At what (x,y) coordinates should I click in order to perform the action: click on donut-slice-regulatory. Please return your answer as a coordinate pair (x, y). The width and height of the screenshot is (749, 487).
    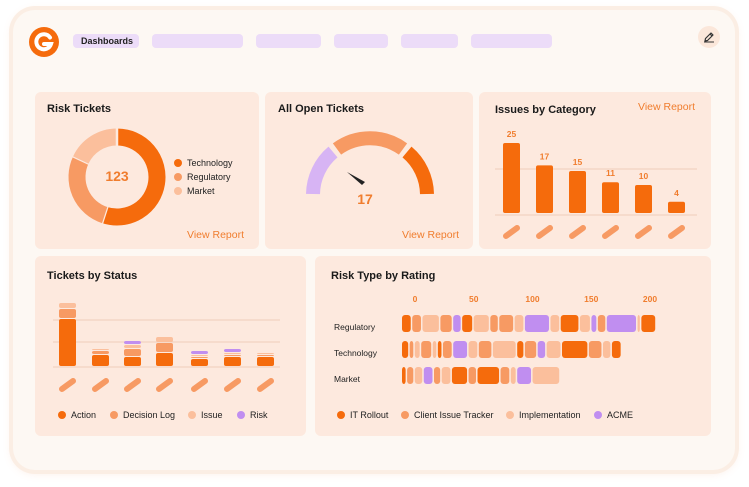
    Looking at the image, I should click on (88, 190).